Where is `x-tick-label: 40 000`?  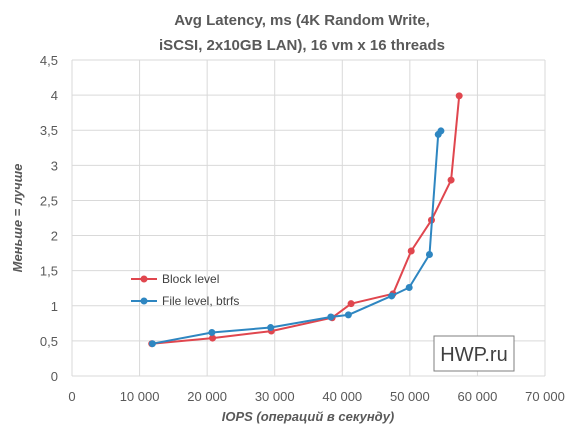 x-tick-label: 40 000 is located at coordinates (342, 396).